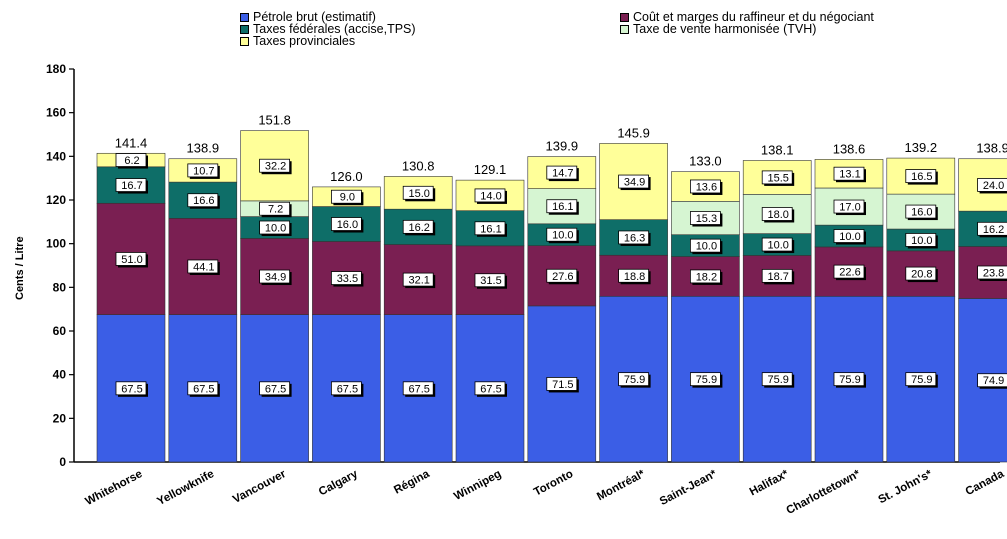  Describe the element at coordinates (244, 17) in the screenshot. I see `legend-swatch-petrole-brut` at that location.